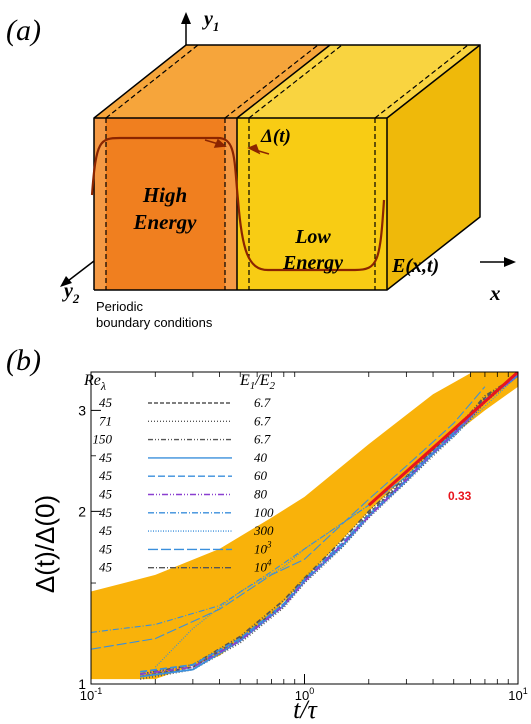 Image resolution: width=531 pixels, height=724 pixels. I want to click on boundary-text-line1: Periodic, so click(119, 306).